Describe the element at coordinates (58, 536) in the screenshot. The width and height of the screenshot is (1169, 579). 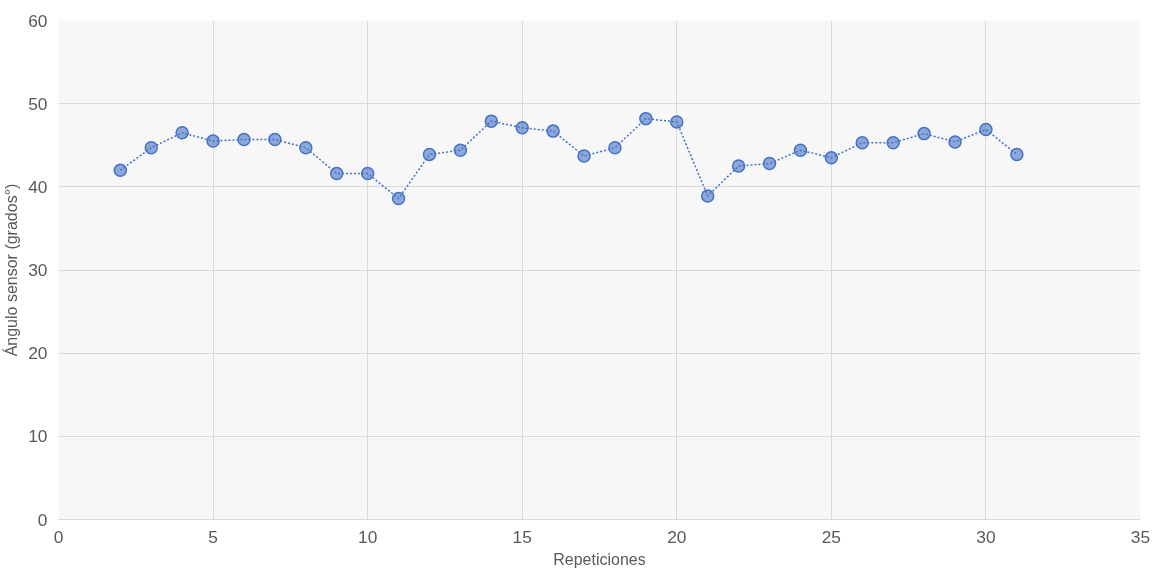
I see `x-tick-label: 0` at that location.